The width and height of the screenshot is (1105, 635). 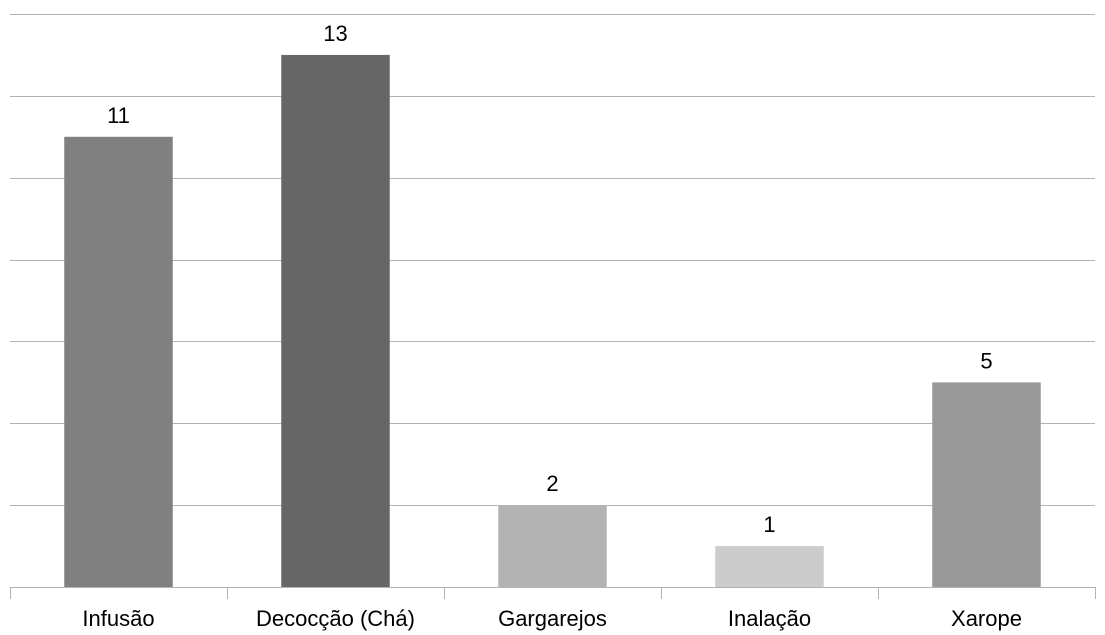 I want to click on data-label: 1, so click(x=769, y=524).